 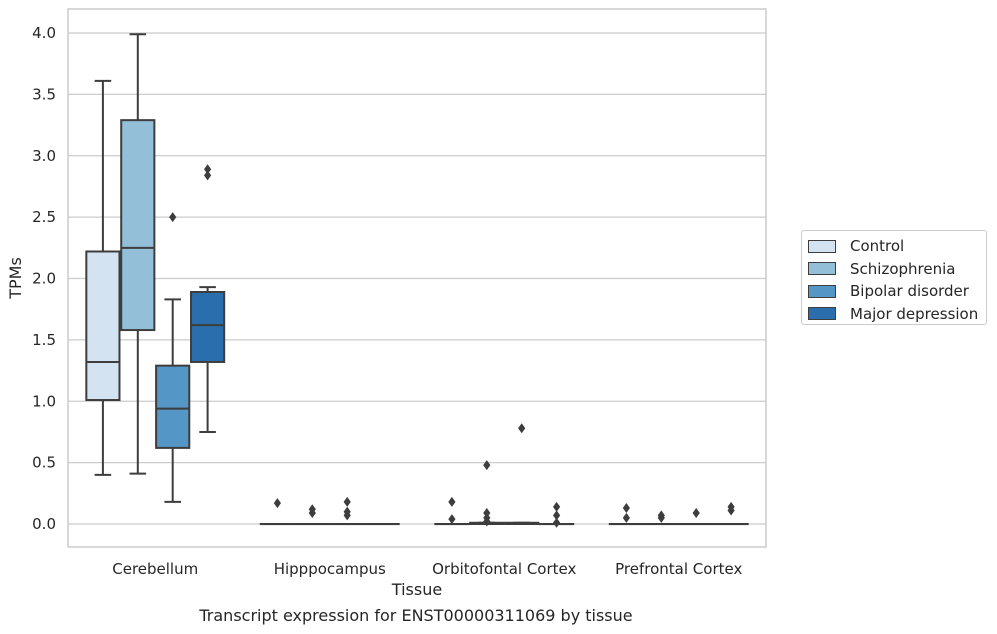 I want to click on x-tick-label: Orbitofontal Cortex, so click(x=504, y=569).